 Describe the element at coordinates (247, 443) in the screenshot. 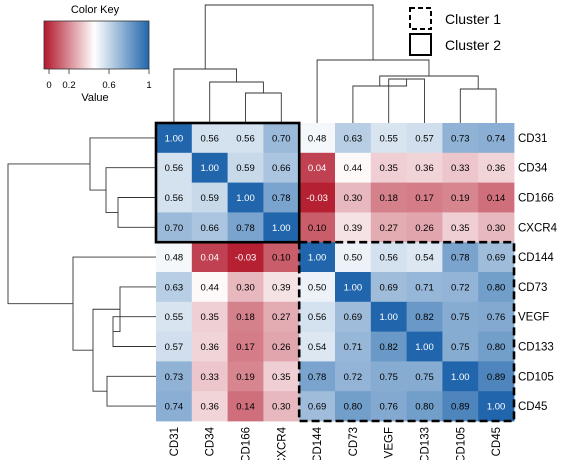

I see `column-label: CD166` at that location.